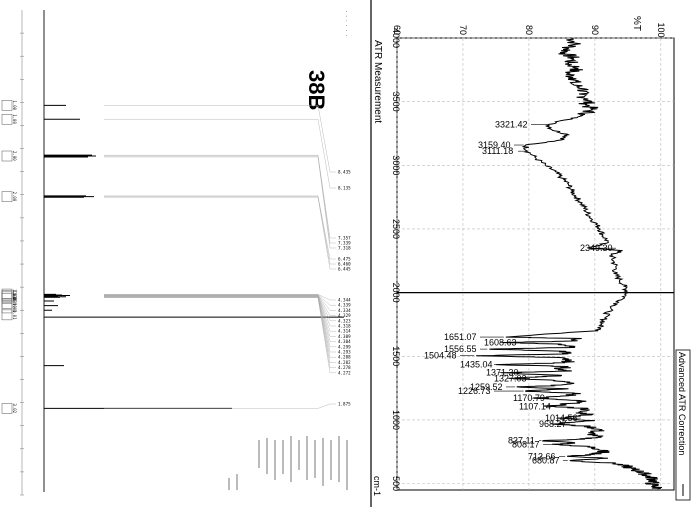 The width and height of the screenshot is (700, 507). Describe the element at coordinates (561, 418) in the screenshot. I see `ir-peak-label: 1014.56` at that location.